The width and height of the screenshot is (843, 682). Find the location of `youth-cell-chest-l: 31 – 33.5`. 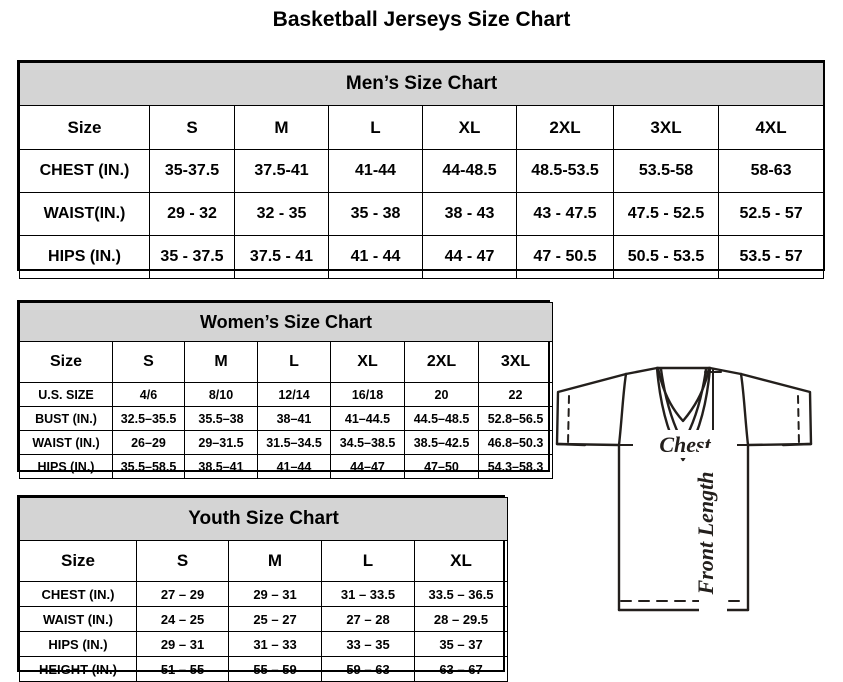

youth-cell-chest-l: 31 – 33.5 is located at coordinates (368, 594).